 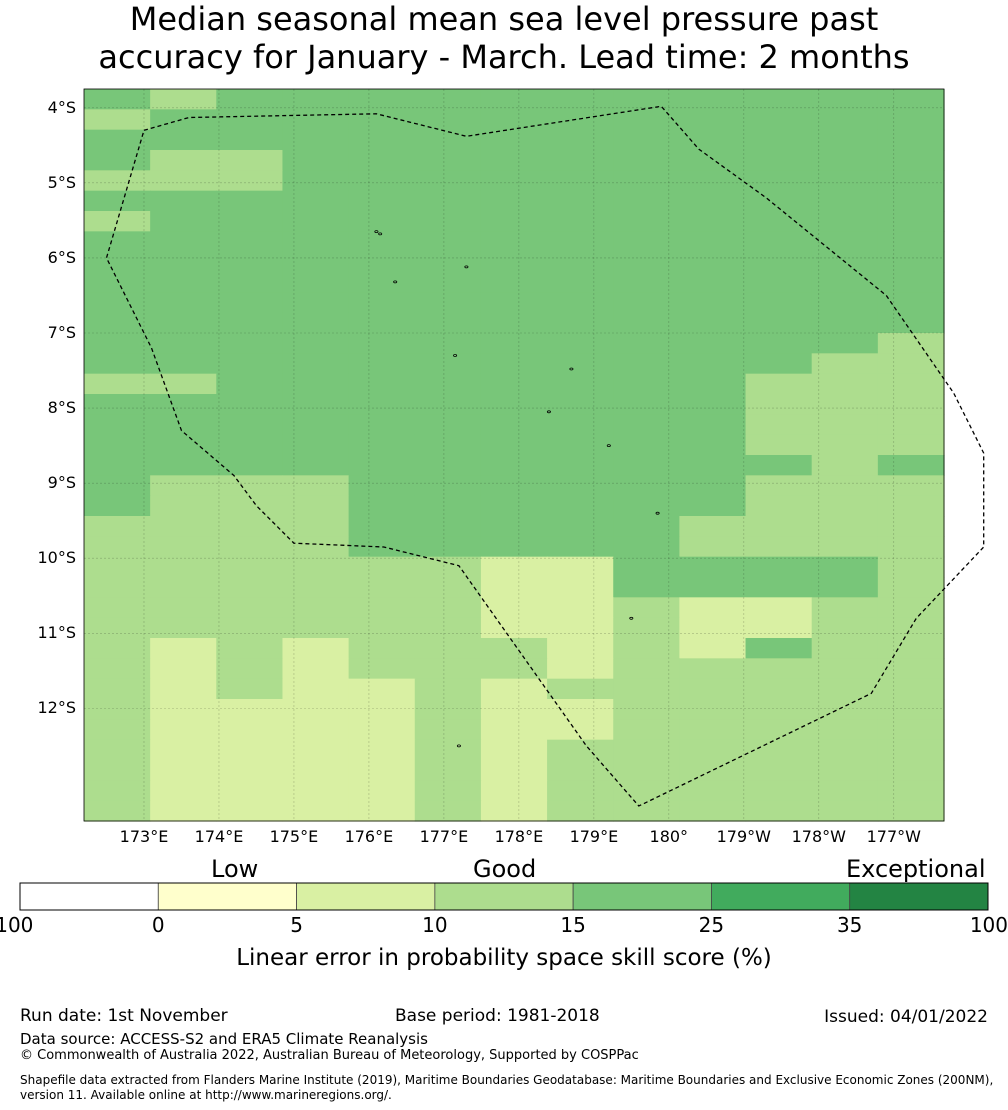 What do you see at coordinates (893, 836) in the screenshot?
I see `longitude-label: 177°W` at bounding box center [893, 836].